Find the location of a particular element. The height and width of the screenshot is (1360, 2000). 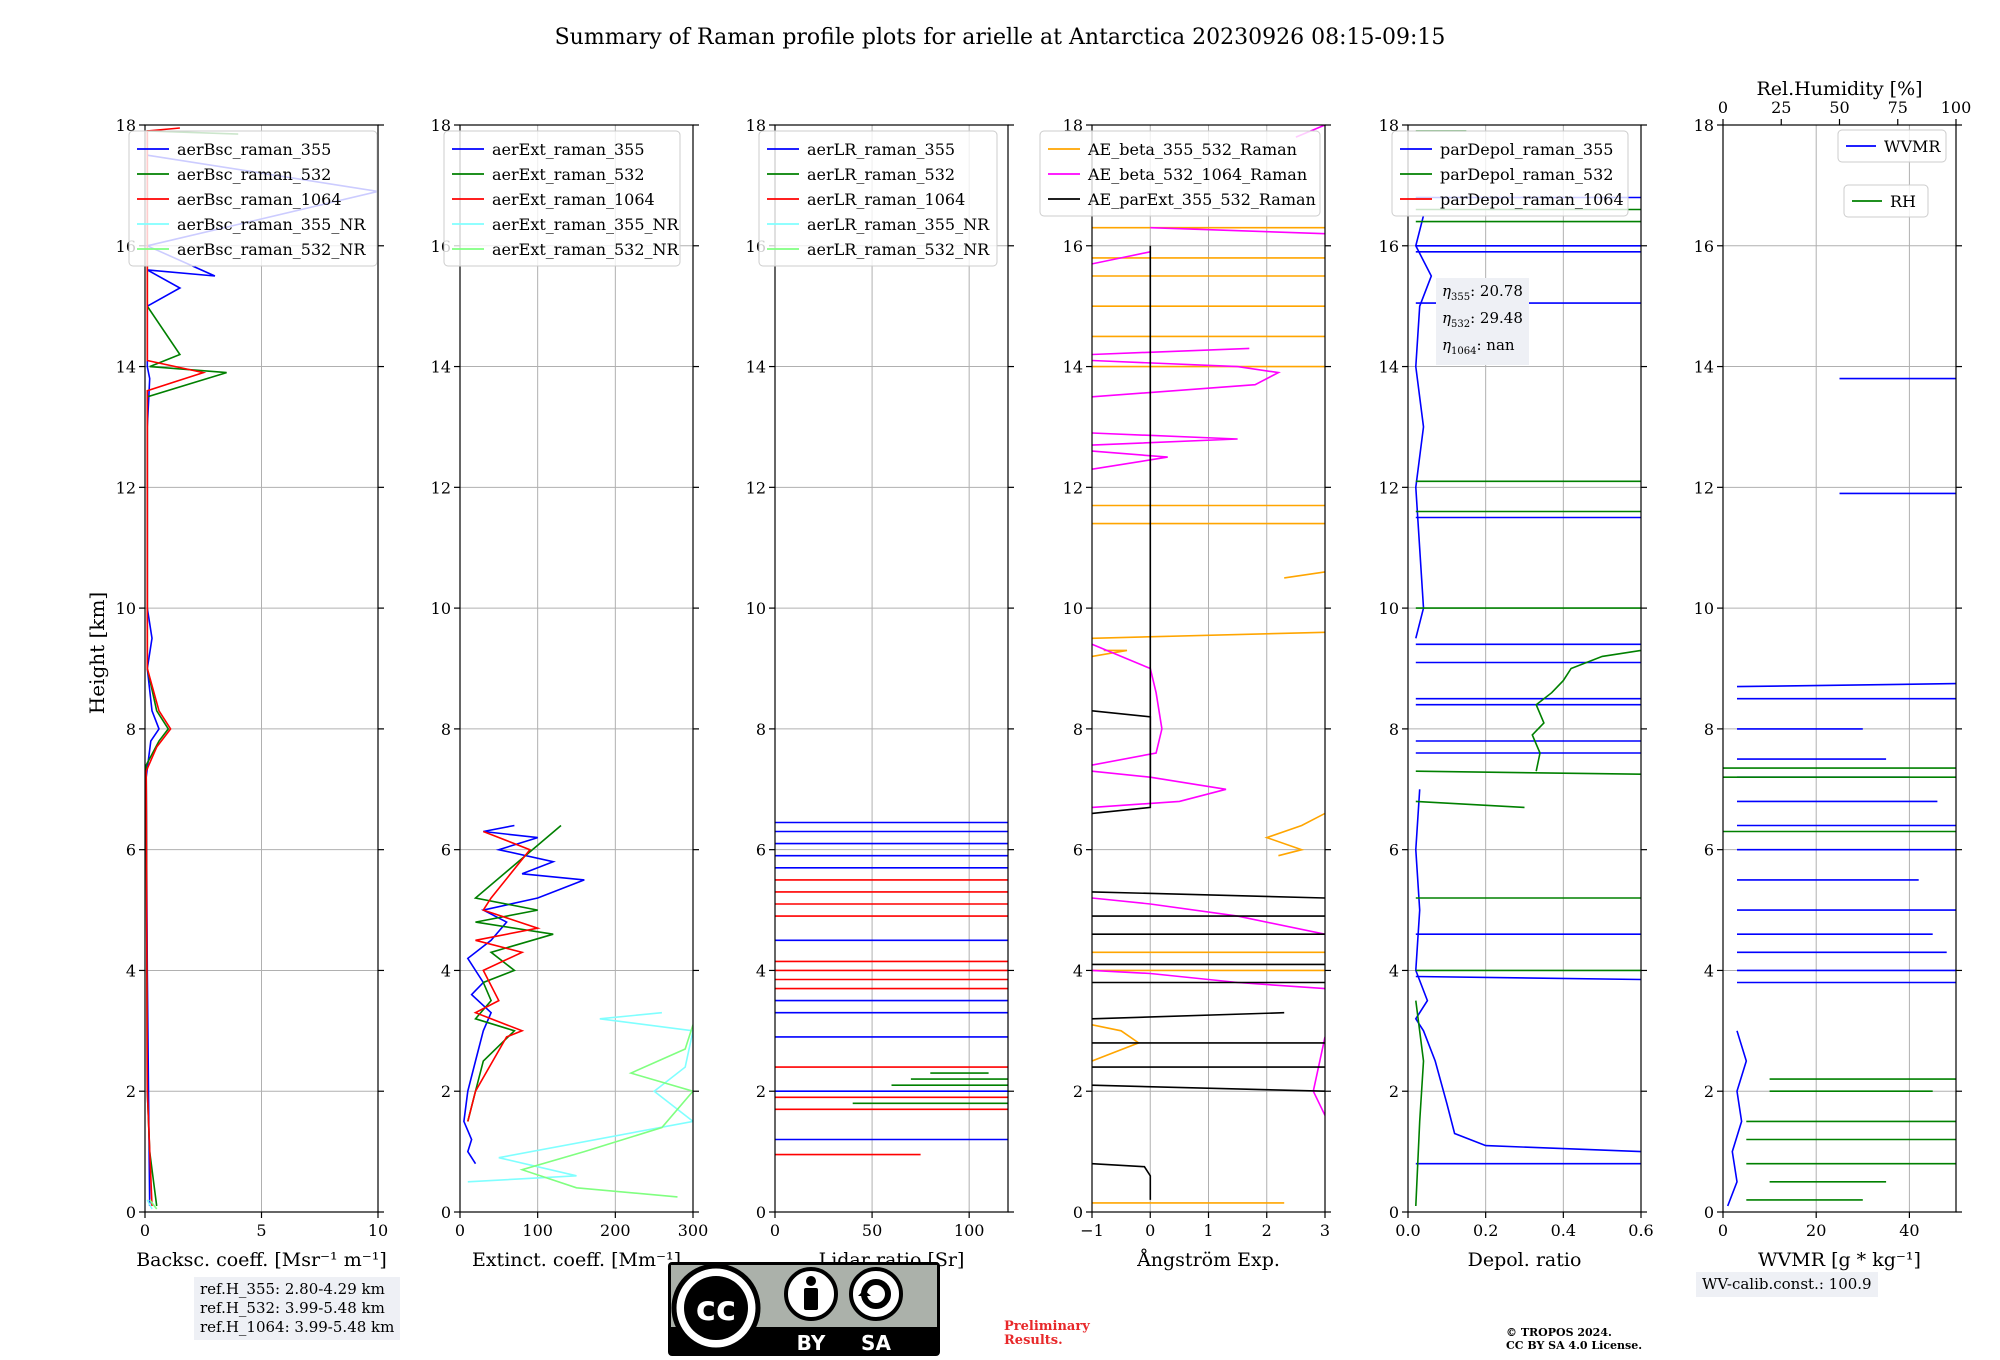

series-aerExt_raman_532_NR is located at coordinates (606, 1111).